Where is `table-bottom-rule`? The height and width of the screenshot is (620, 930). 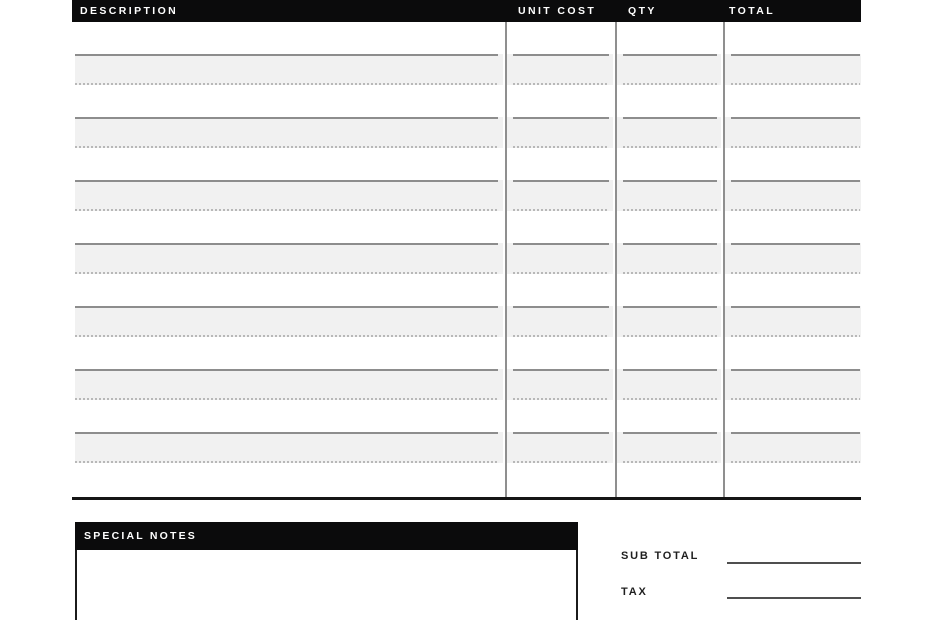 table-bottom-rule is located at coordinates (466, 498).